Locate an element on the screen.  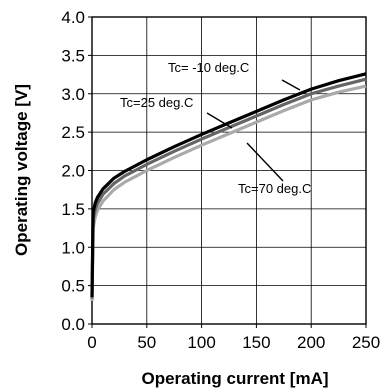
y-tick-label: 1.0 is located at coordinates (73, 247).